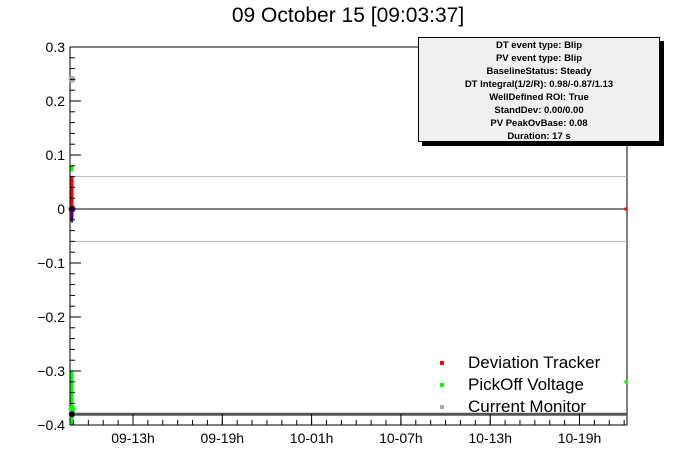  What do you see at coordinates (56, 101) in the screenshot?
I see `y-tick-label: 0.2` at bounding box center [56, 101].